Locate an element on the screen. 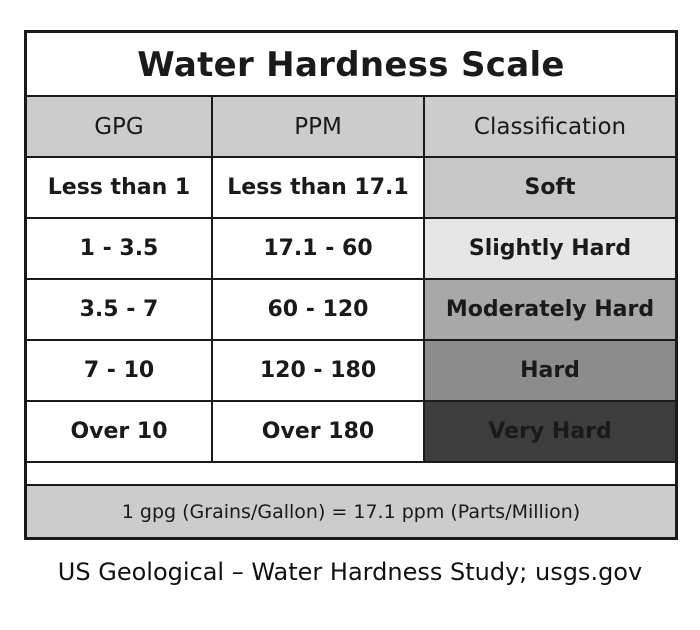 The image size is (700, 630). table-row: Over 10 Over 180 Very Hard is located at coordinates (351, 431).